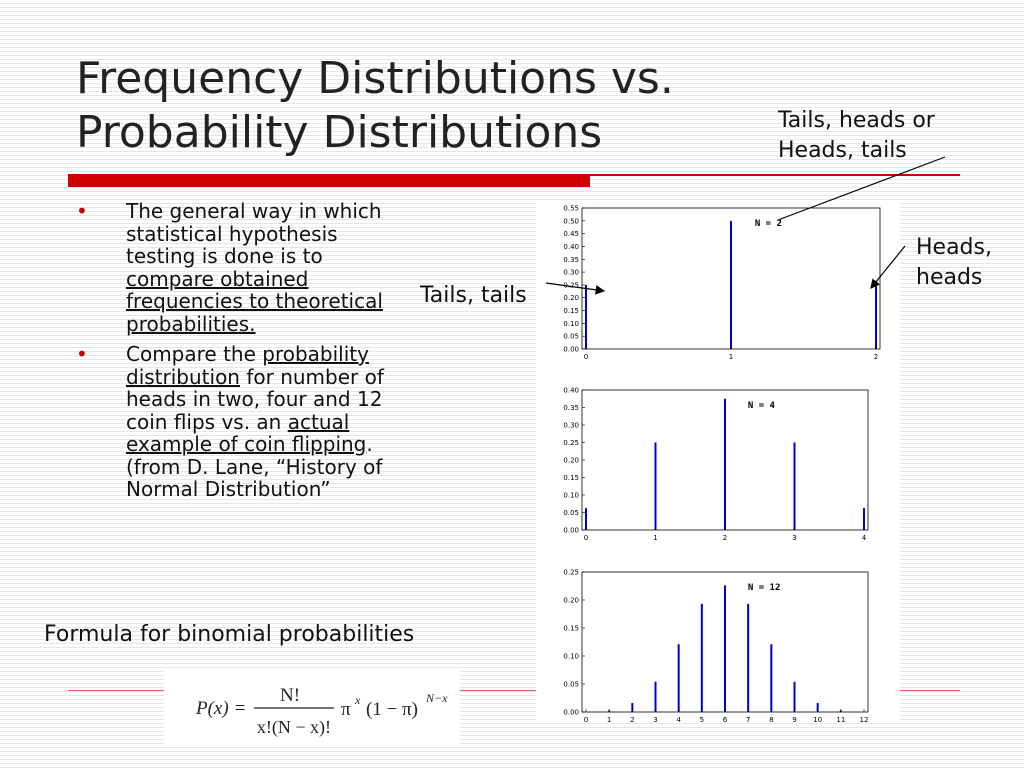  I want to click on y-tick-label: 0.50, so click(571, 221).